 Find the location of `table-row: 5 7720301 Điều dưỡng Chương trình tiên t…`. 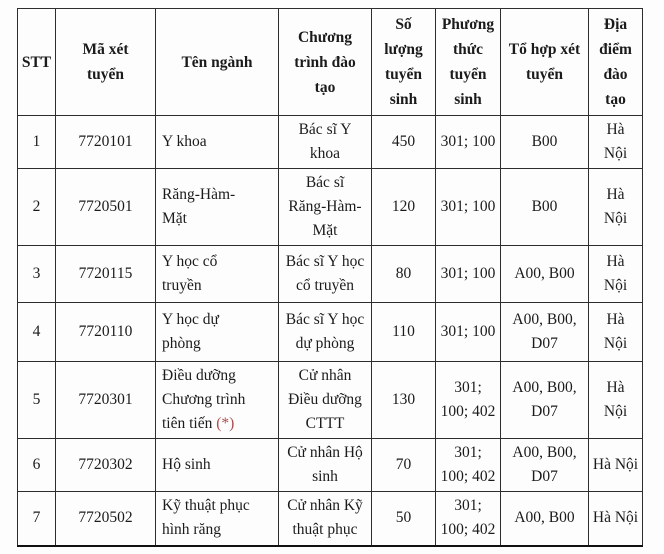

table-row: 5 7720301 Điều dưỡng Chương trình tiên t… is located at coordinates (330, 400).